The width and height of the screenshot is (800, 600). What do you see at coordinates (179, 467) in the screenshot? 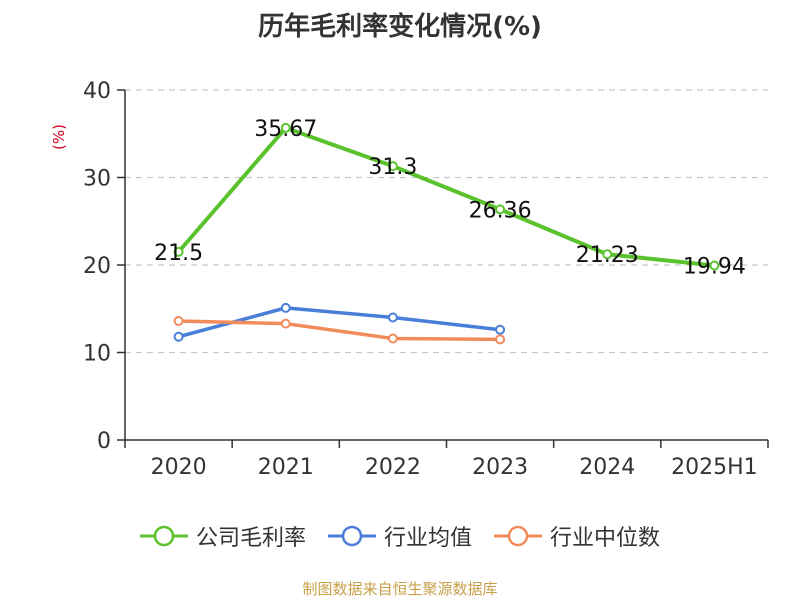
I see `x-tick-label: 2020` at bounding box center [179, 467].